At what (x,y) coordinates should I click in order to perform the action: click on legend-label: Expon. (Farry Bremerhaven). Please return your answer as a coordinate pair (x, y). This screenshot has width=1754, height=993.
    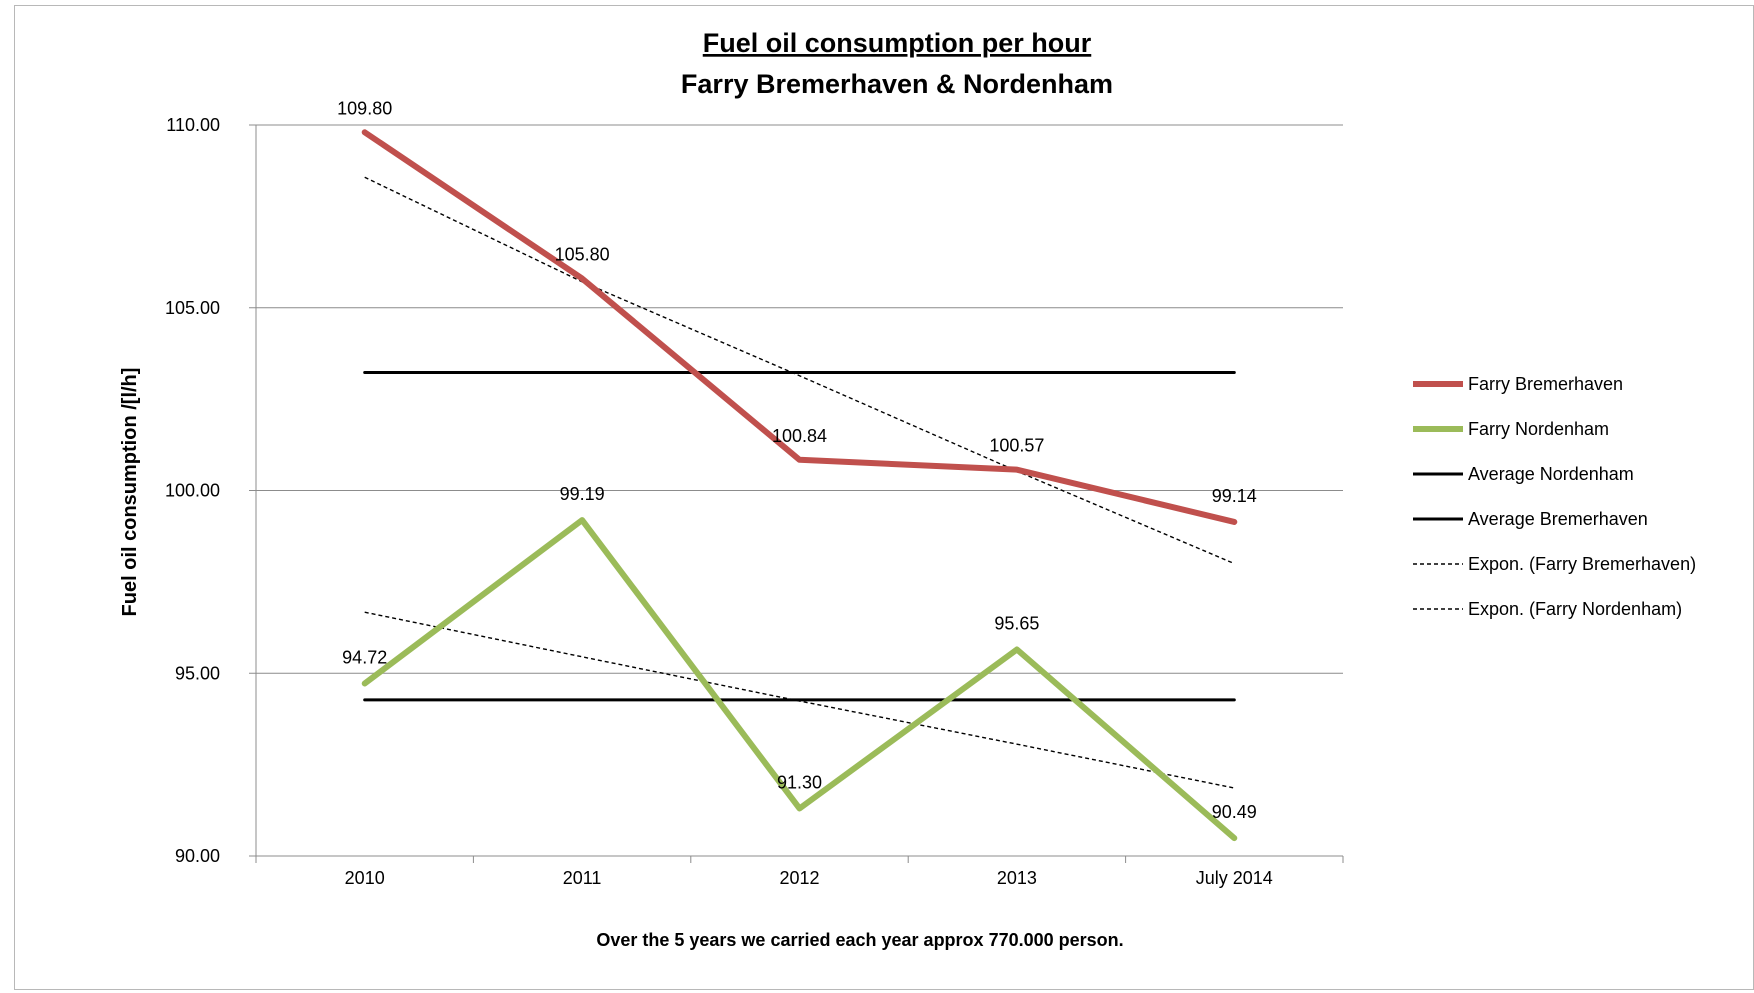
    Looking at the image, I should click on (1582, 564).